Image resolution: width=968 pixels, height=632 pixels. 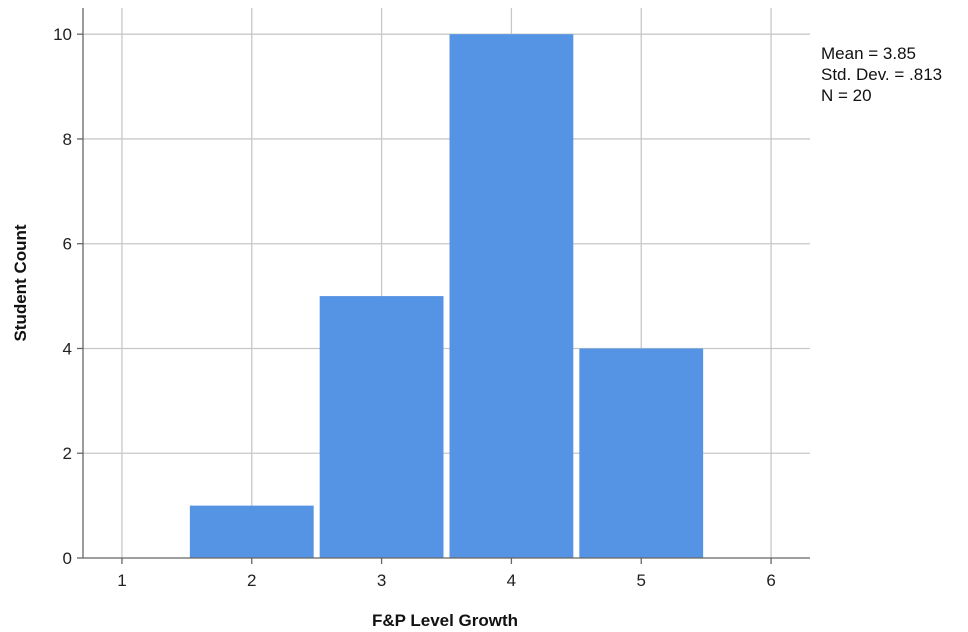 What do you see at coordinates (67, 244) in the screenshot?
I see `y-tick-label-6: 6` at bounding box center [67, 244].